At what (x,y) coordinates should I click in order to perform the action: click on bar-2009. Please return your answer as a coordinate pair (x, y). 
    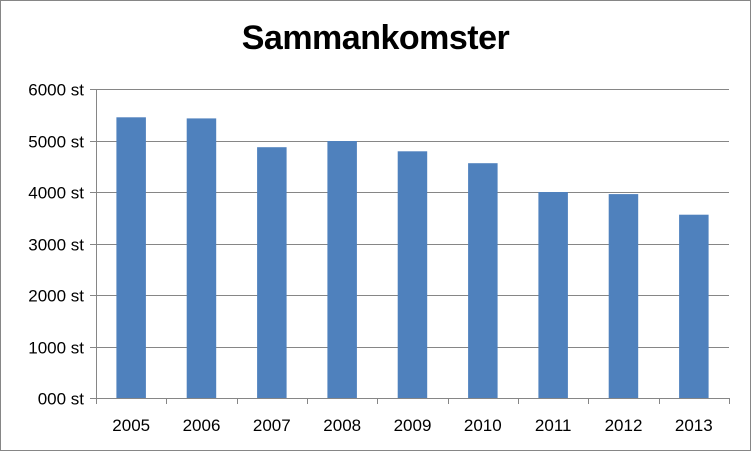
    Looking at the image, I should click on (412, 274).